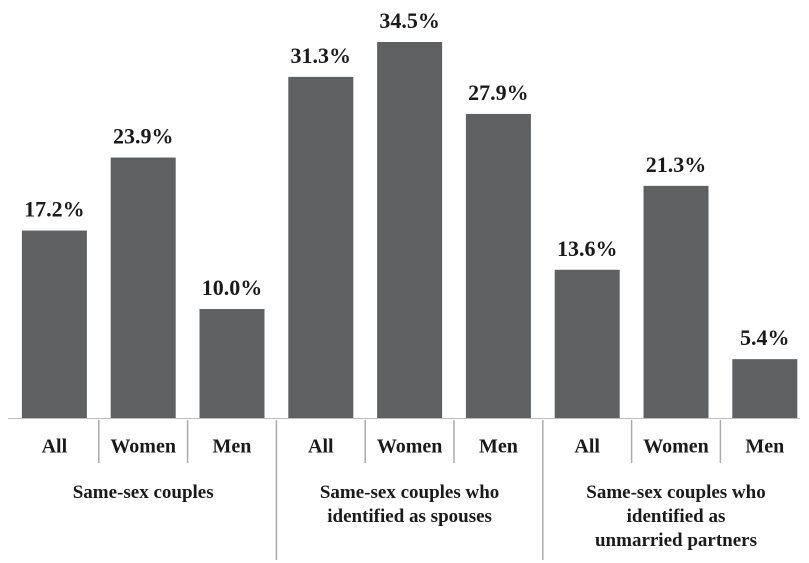 The width and height of the screenshot is (809, 563). What do you see at coordinates (498, 92) in the screenshot?
I see `value-label: 27.9%` at bounding box center [498, 92].